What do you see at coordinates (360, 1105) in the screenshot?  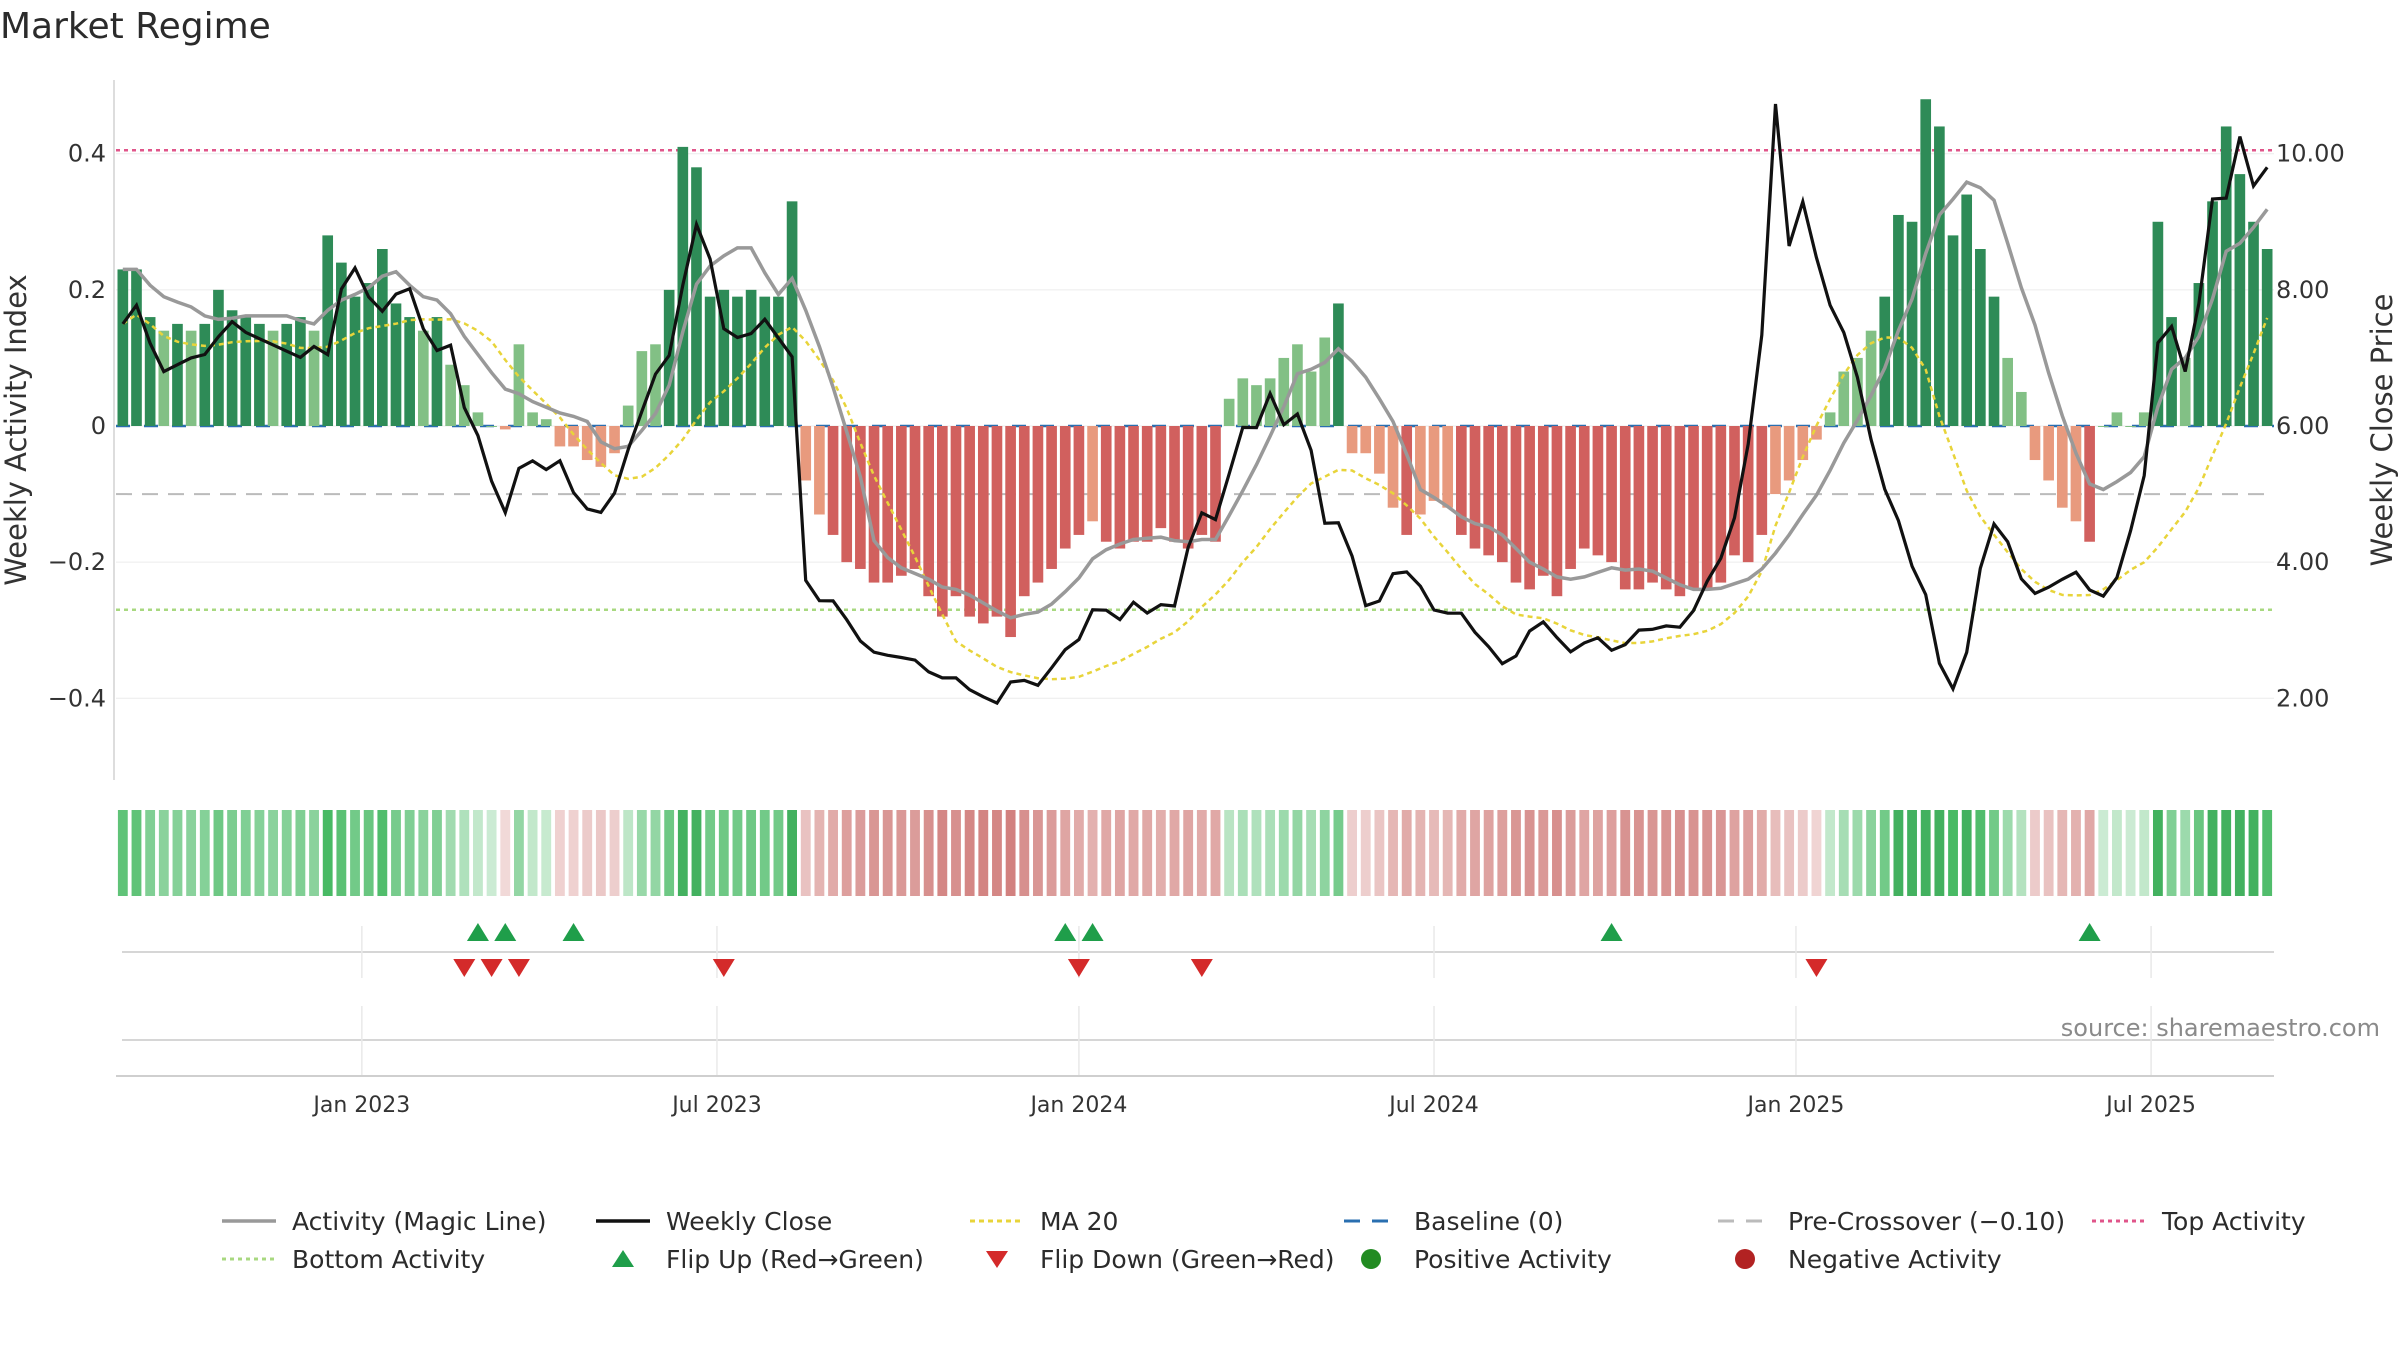 I see `x-tick-label: Jan 2023` at bounding box center [360, 1105].